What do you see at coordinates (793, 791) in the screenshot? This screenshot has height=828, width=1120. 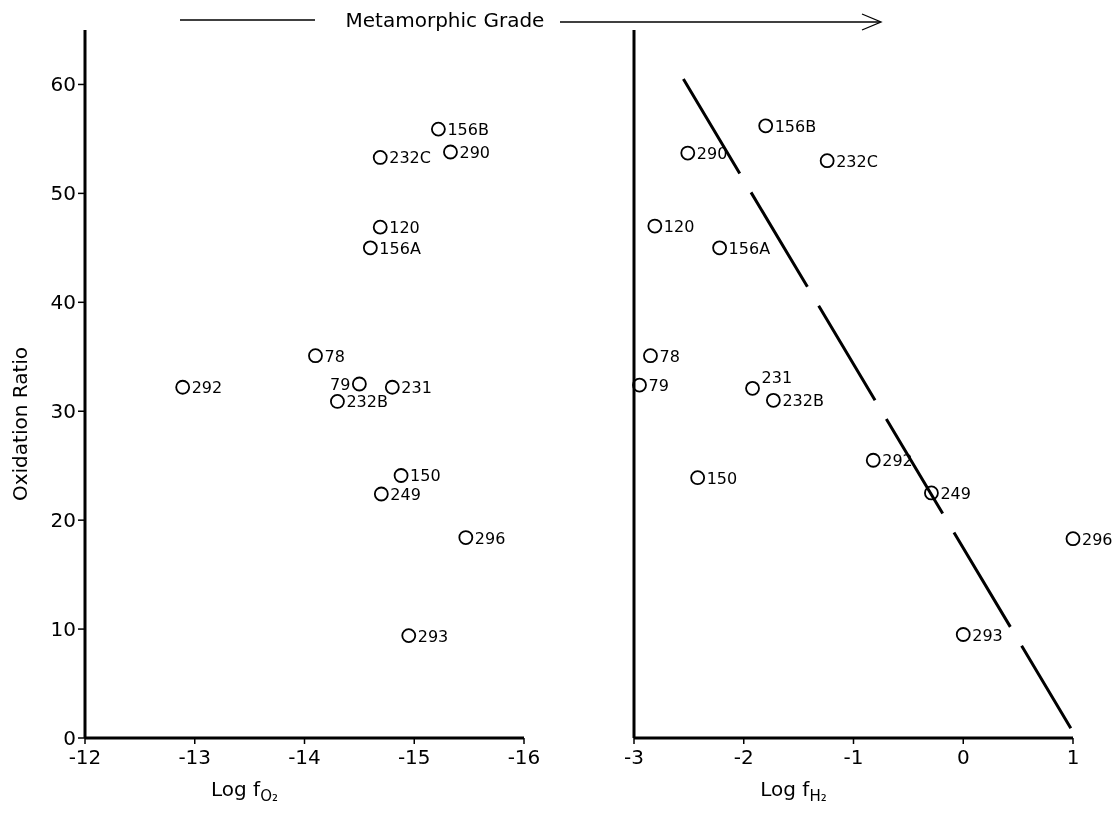 I see `x-axis-title: Log f$_{H₂}$` at bounding box center [793, 791].